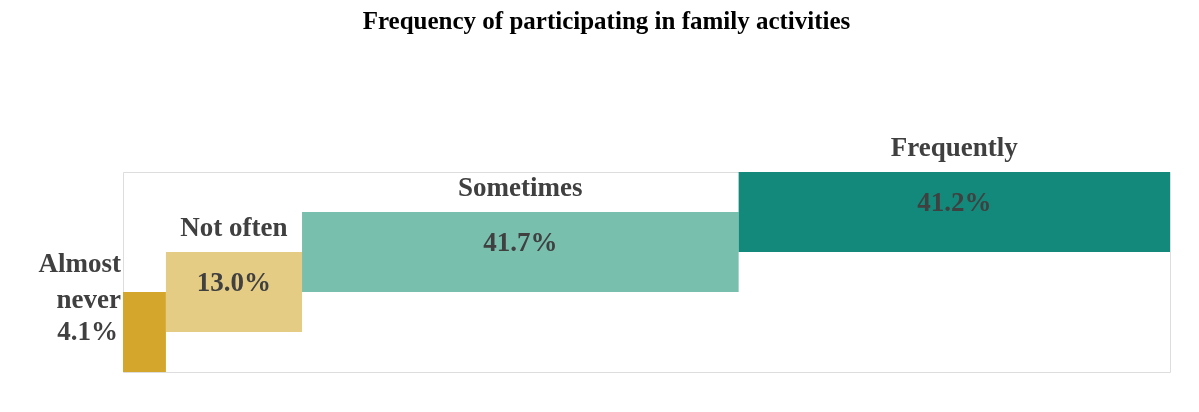 The width and height of the screenshot is (1199, 412). I want to click on text: Frequency of participating in family activities, so click(606, 20).